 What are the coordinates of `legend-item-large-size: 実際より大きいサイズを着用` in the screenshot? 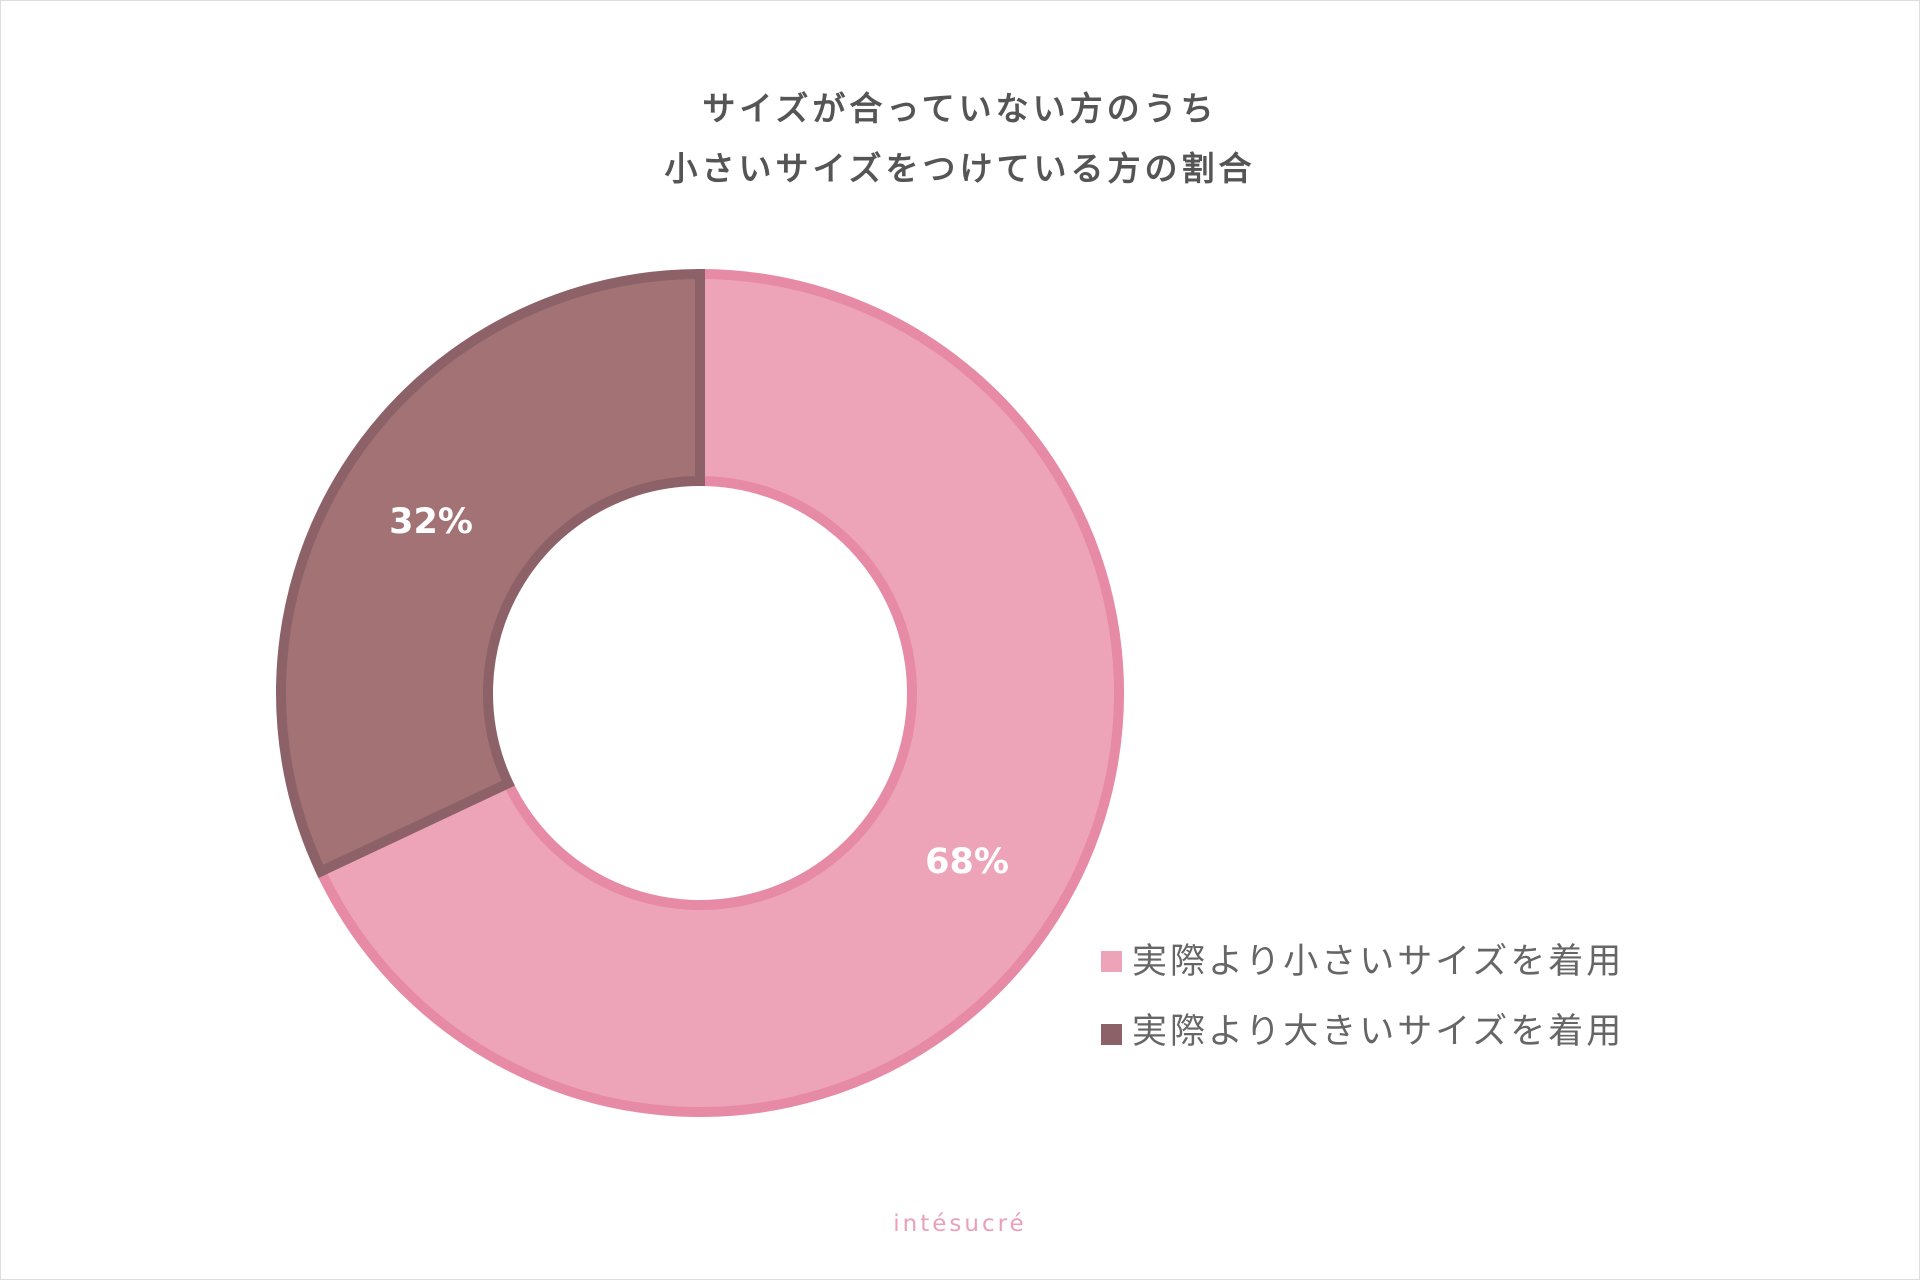 It's located at (1362, 1032).